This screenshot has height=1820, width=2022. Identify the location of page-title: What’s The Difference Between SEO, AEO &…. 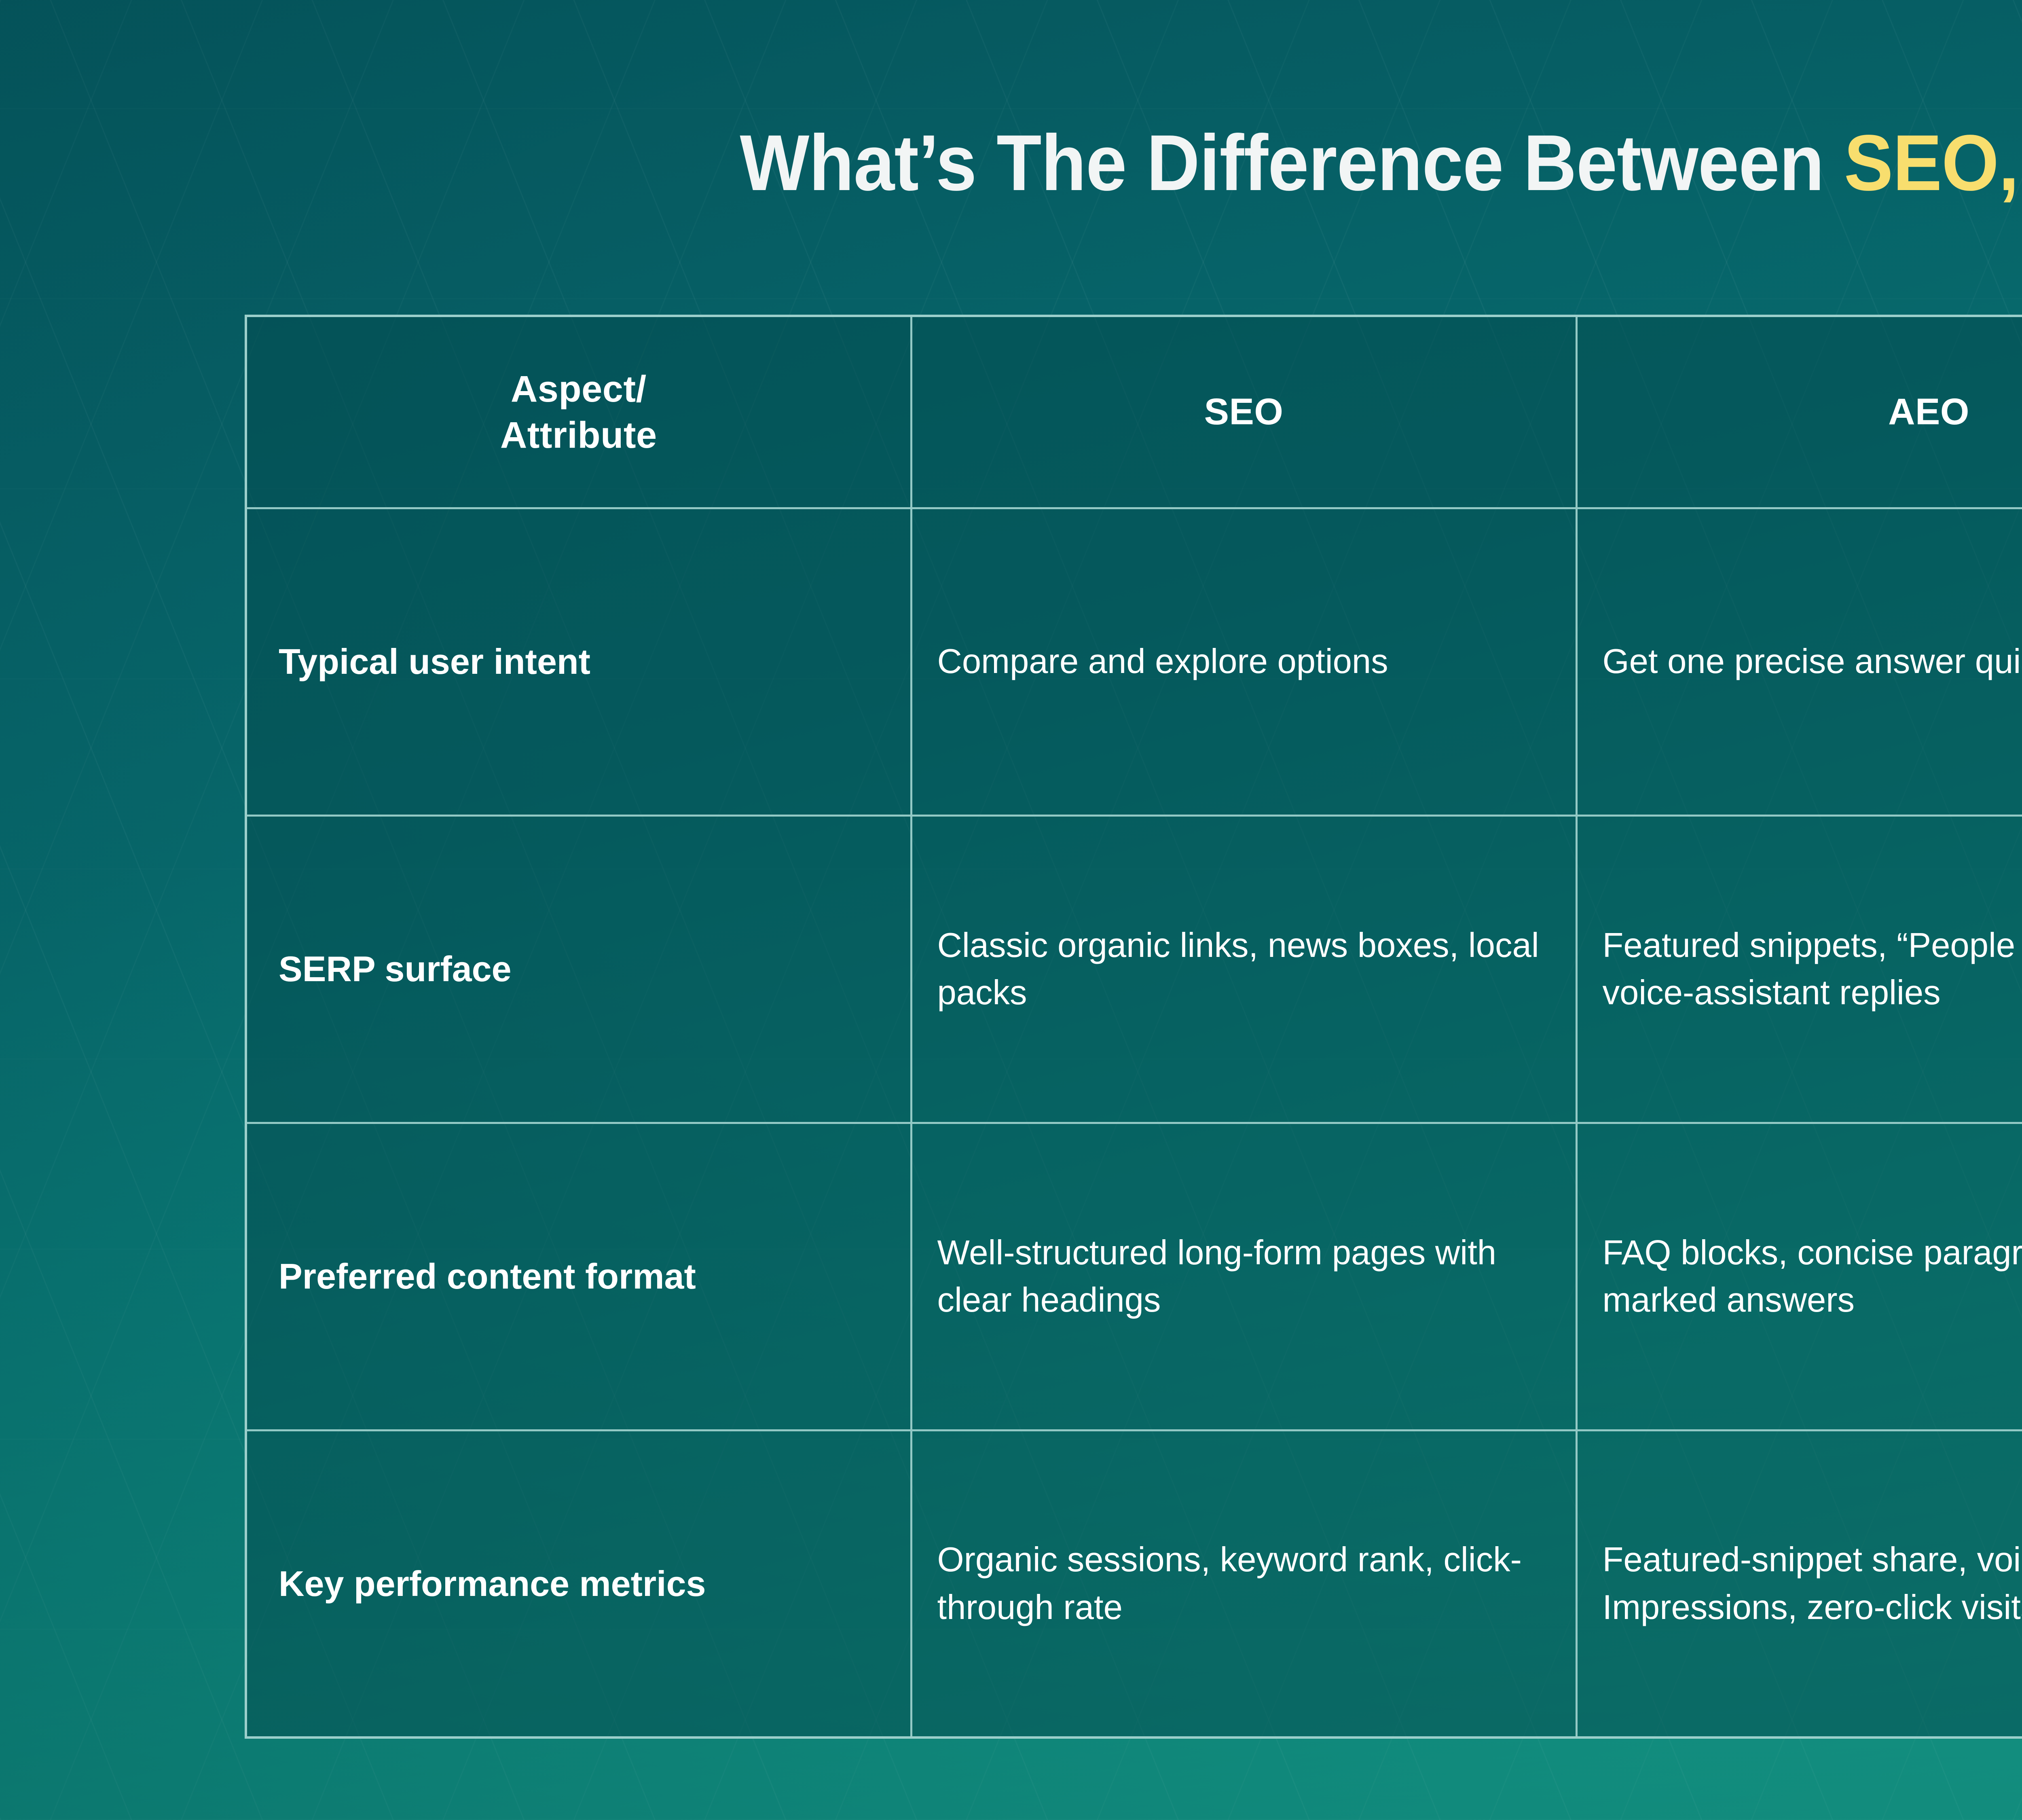
(1381, 163).